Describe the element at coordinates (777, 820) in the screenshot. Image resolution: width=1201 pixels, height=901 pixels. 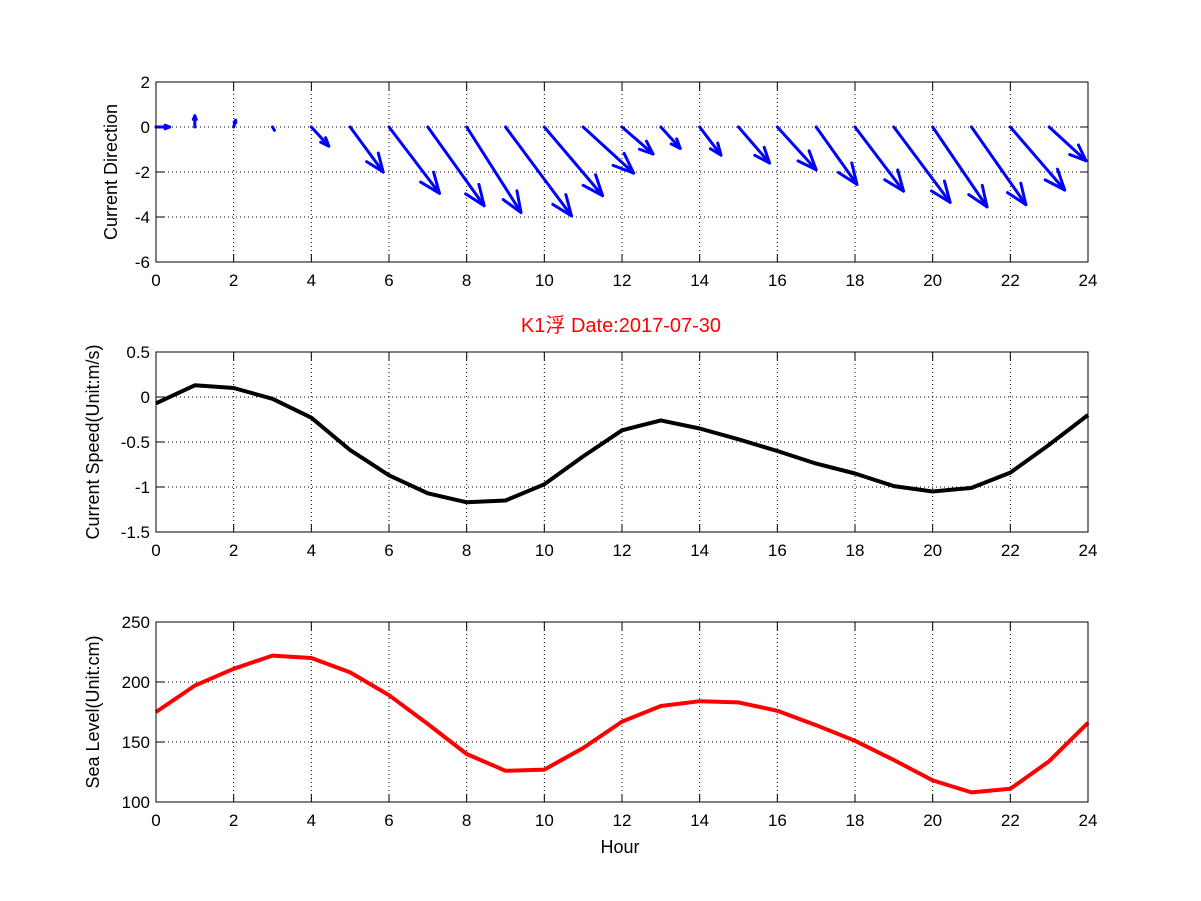
I see `sea-level-x-tick-label: 16` at that location.